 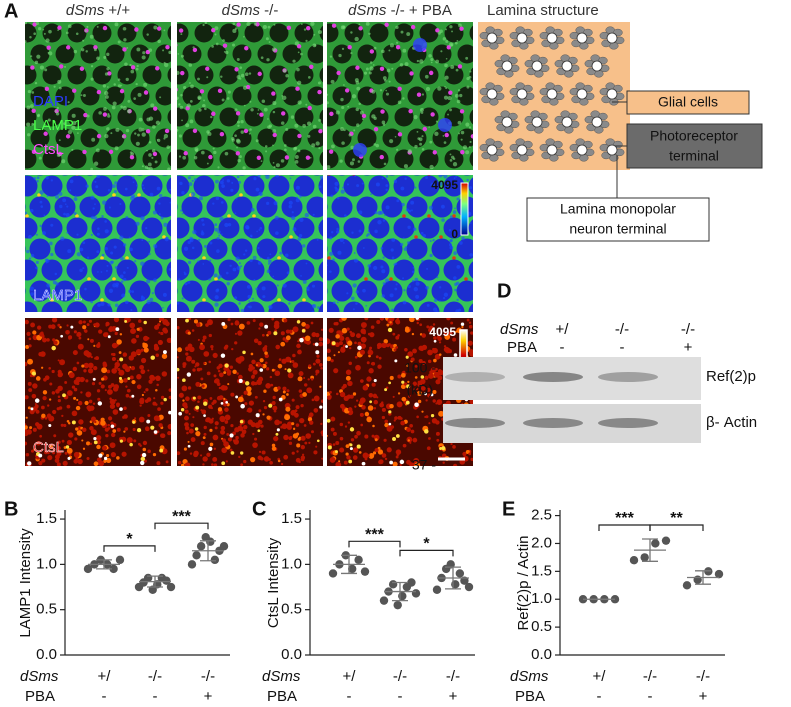 What do you see at coordinates (466, 279) in the screenshot?
I see `hotspot` at bounding box center [466, 279].